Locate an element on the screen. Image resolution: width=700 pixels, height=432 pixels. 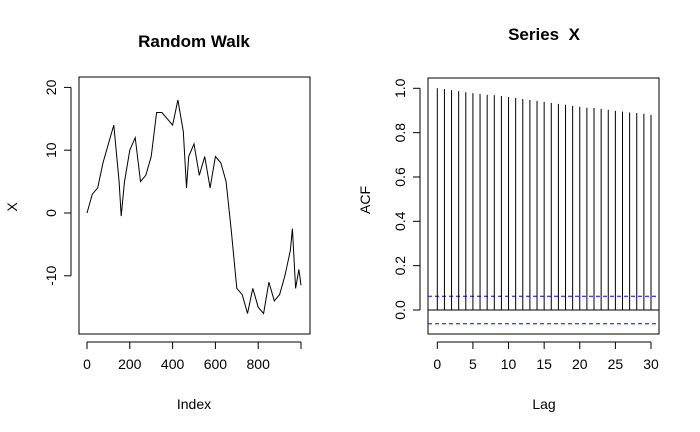
y-tick-label: -10 is located at coordinates (51, 275).